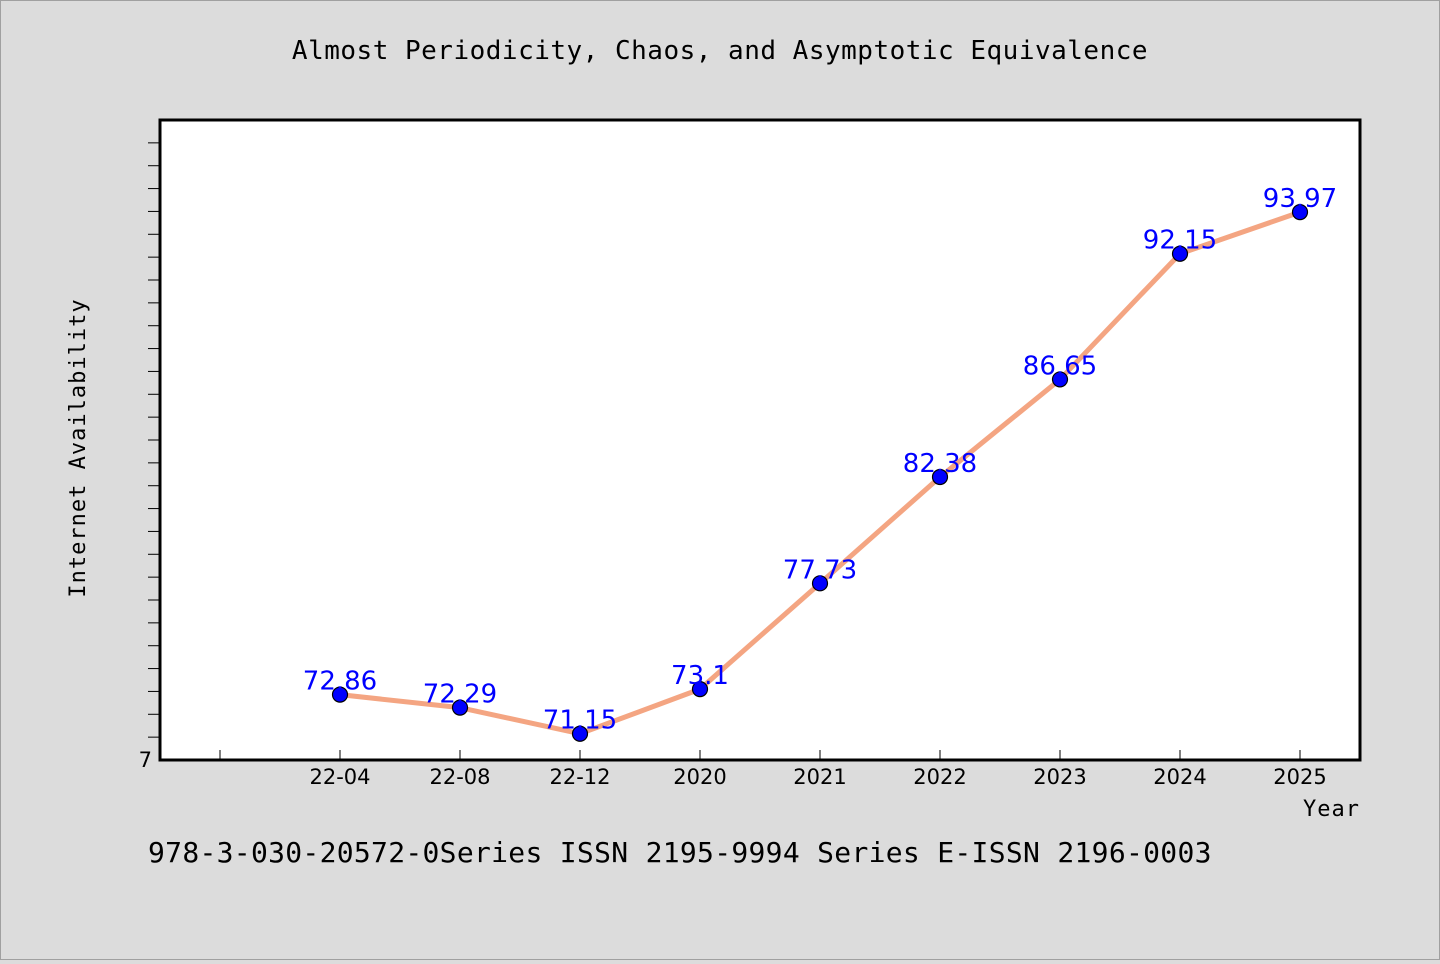 The width and height of the screenshot is (1440, 964). What do you see at coordinates (1299, 777) in the screenshot?
I see `x-tick-label: 2025` at bounding box center [1299, 777].